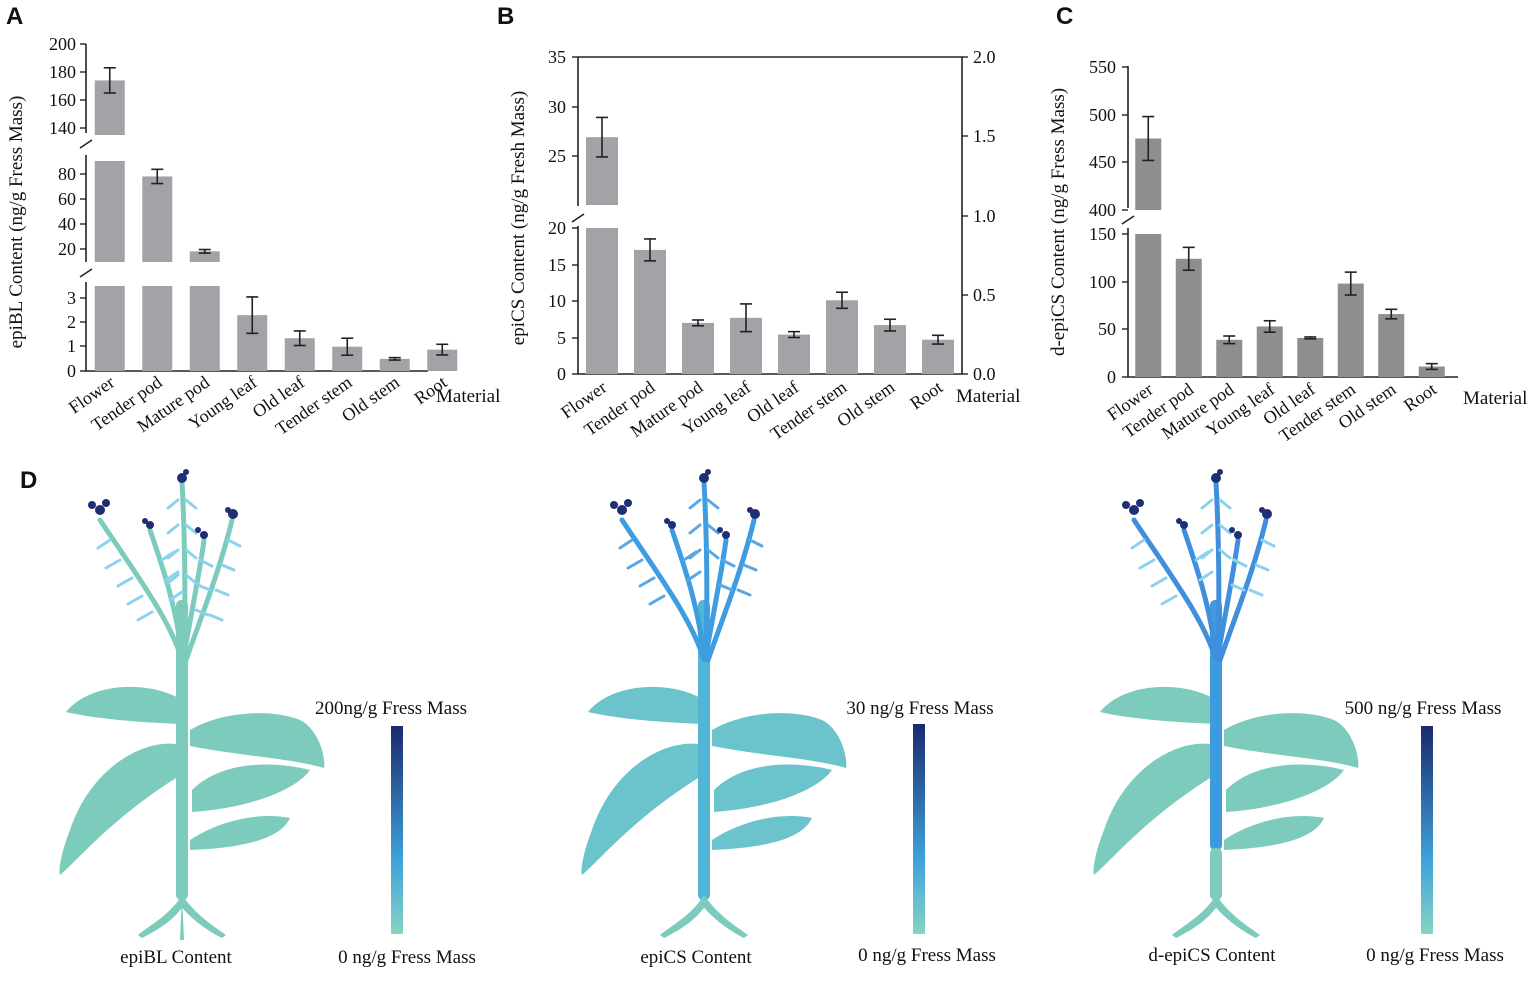 The image size is (1535, 984). I want to click on plant-illustration-d-epics, so click(1226, 703).